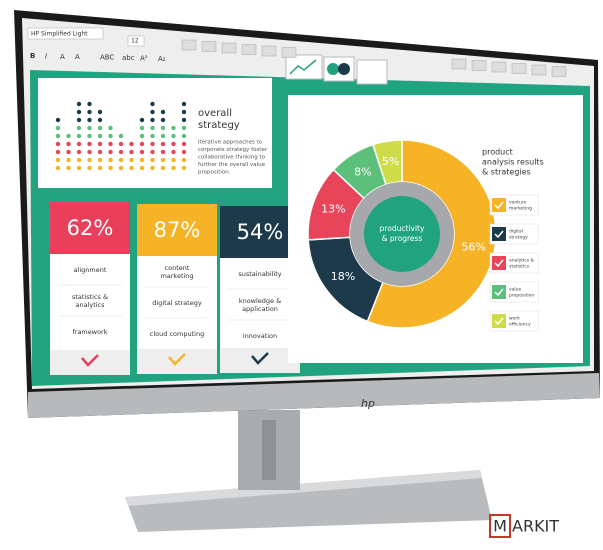 Image resolution: width=603 pixels, height=550 pixels. I want to click on item-label: digital, so click(516, 232).